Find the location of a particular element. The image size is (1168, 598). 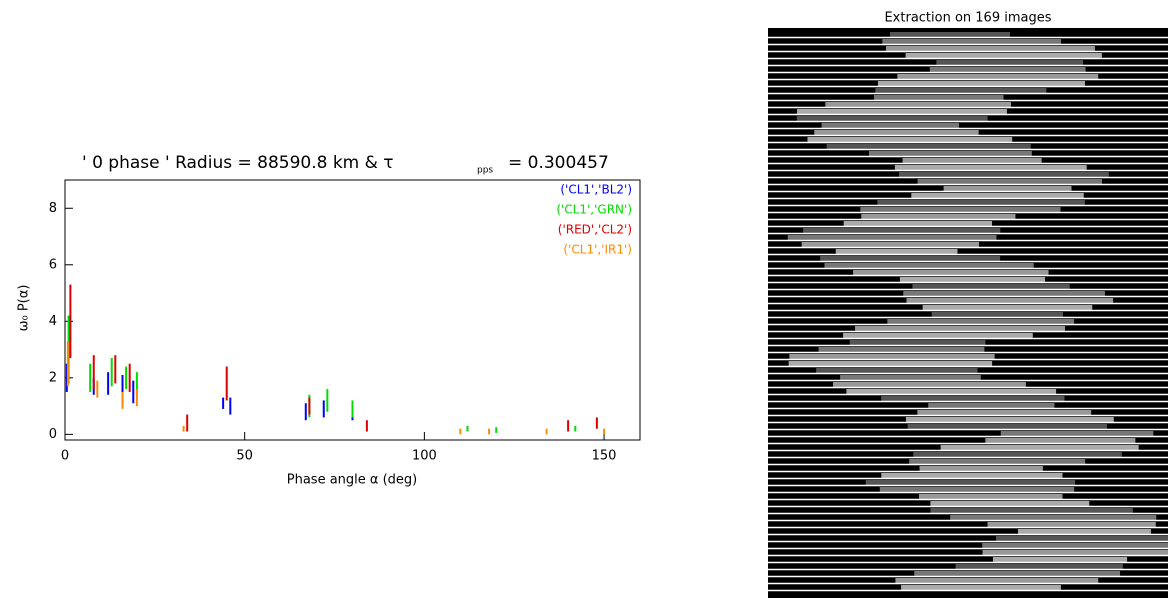

chart-title: ' 0 phase ' Radius = 88590.8 km & τ is located at coordinates (238, 163).